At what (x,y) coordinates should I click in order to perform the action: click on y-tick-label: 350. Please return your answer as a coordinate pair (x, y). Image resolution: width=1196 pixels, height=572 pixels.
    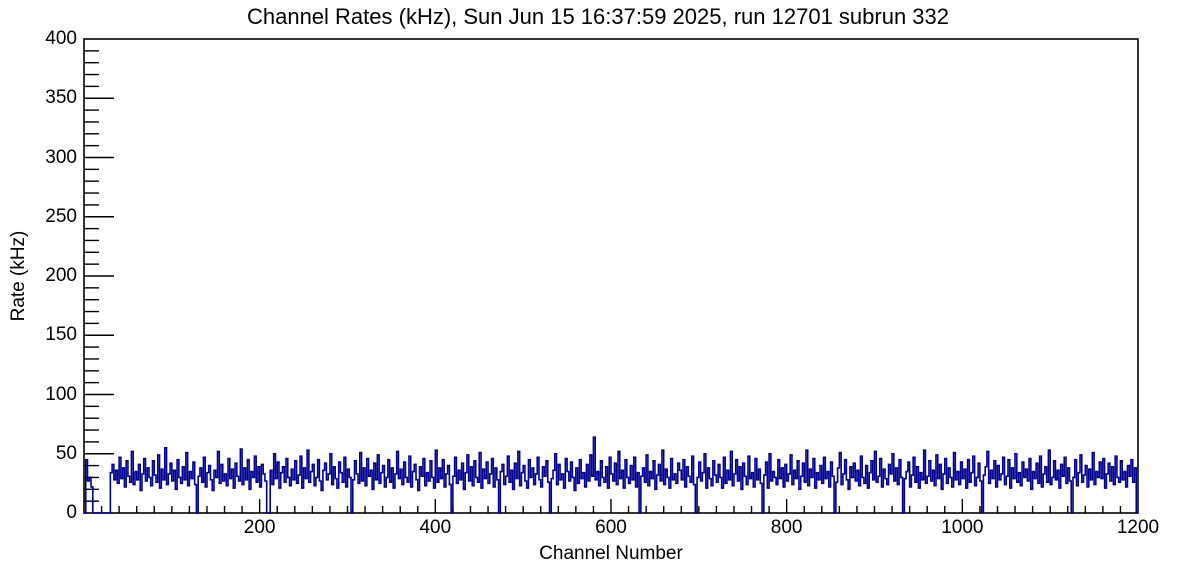
    Looking at the image, I should click on (61, 98).